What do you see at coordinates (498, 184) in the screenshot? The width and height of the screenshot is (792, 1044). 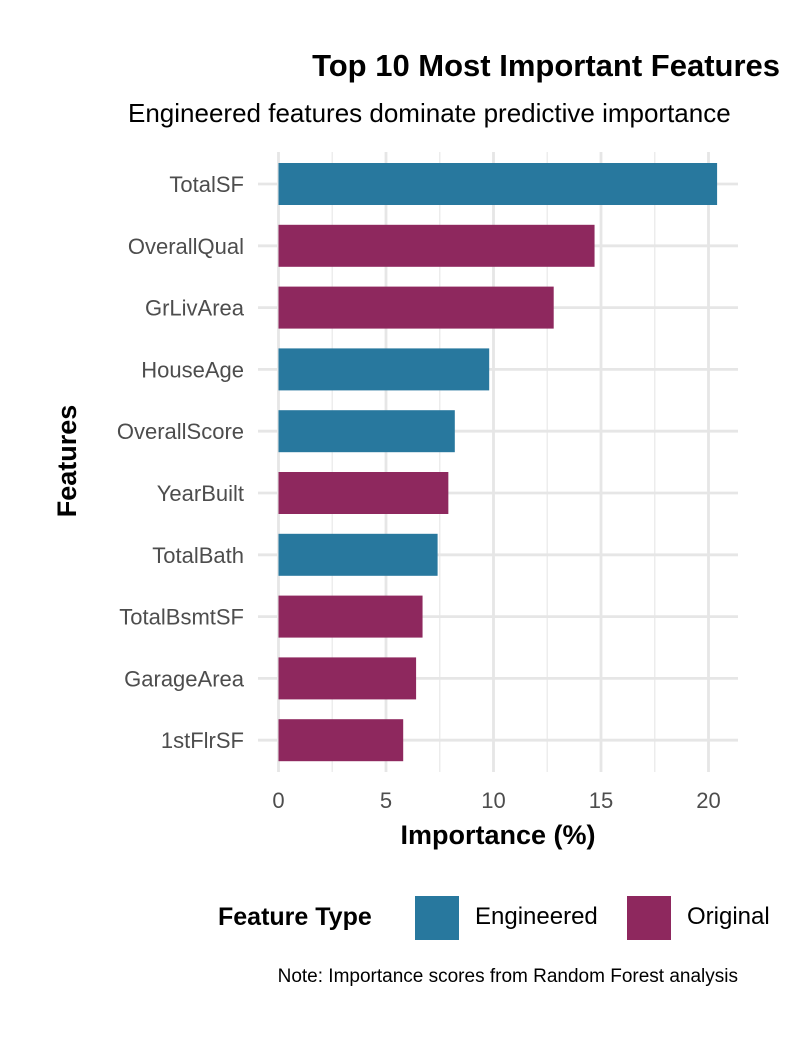 I see `bar-totalsf` at bounding box center [498, 184].